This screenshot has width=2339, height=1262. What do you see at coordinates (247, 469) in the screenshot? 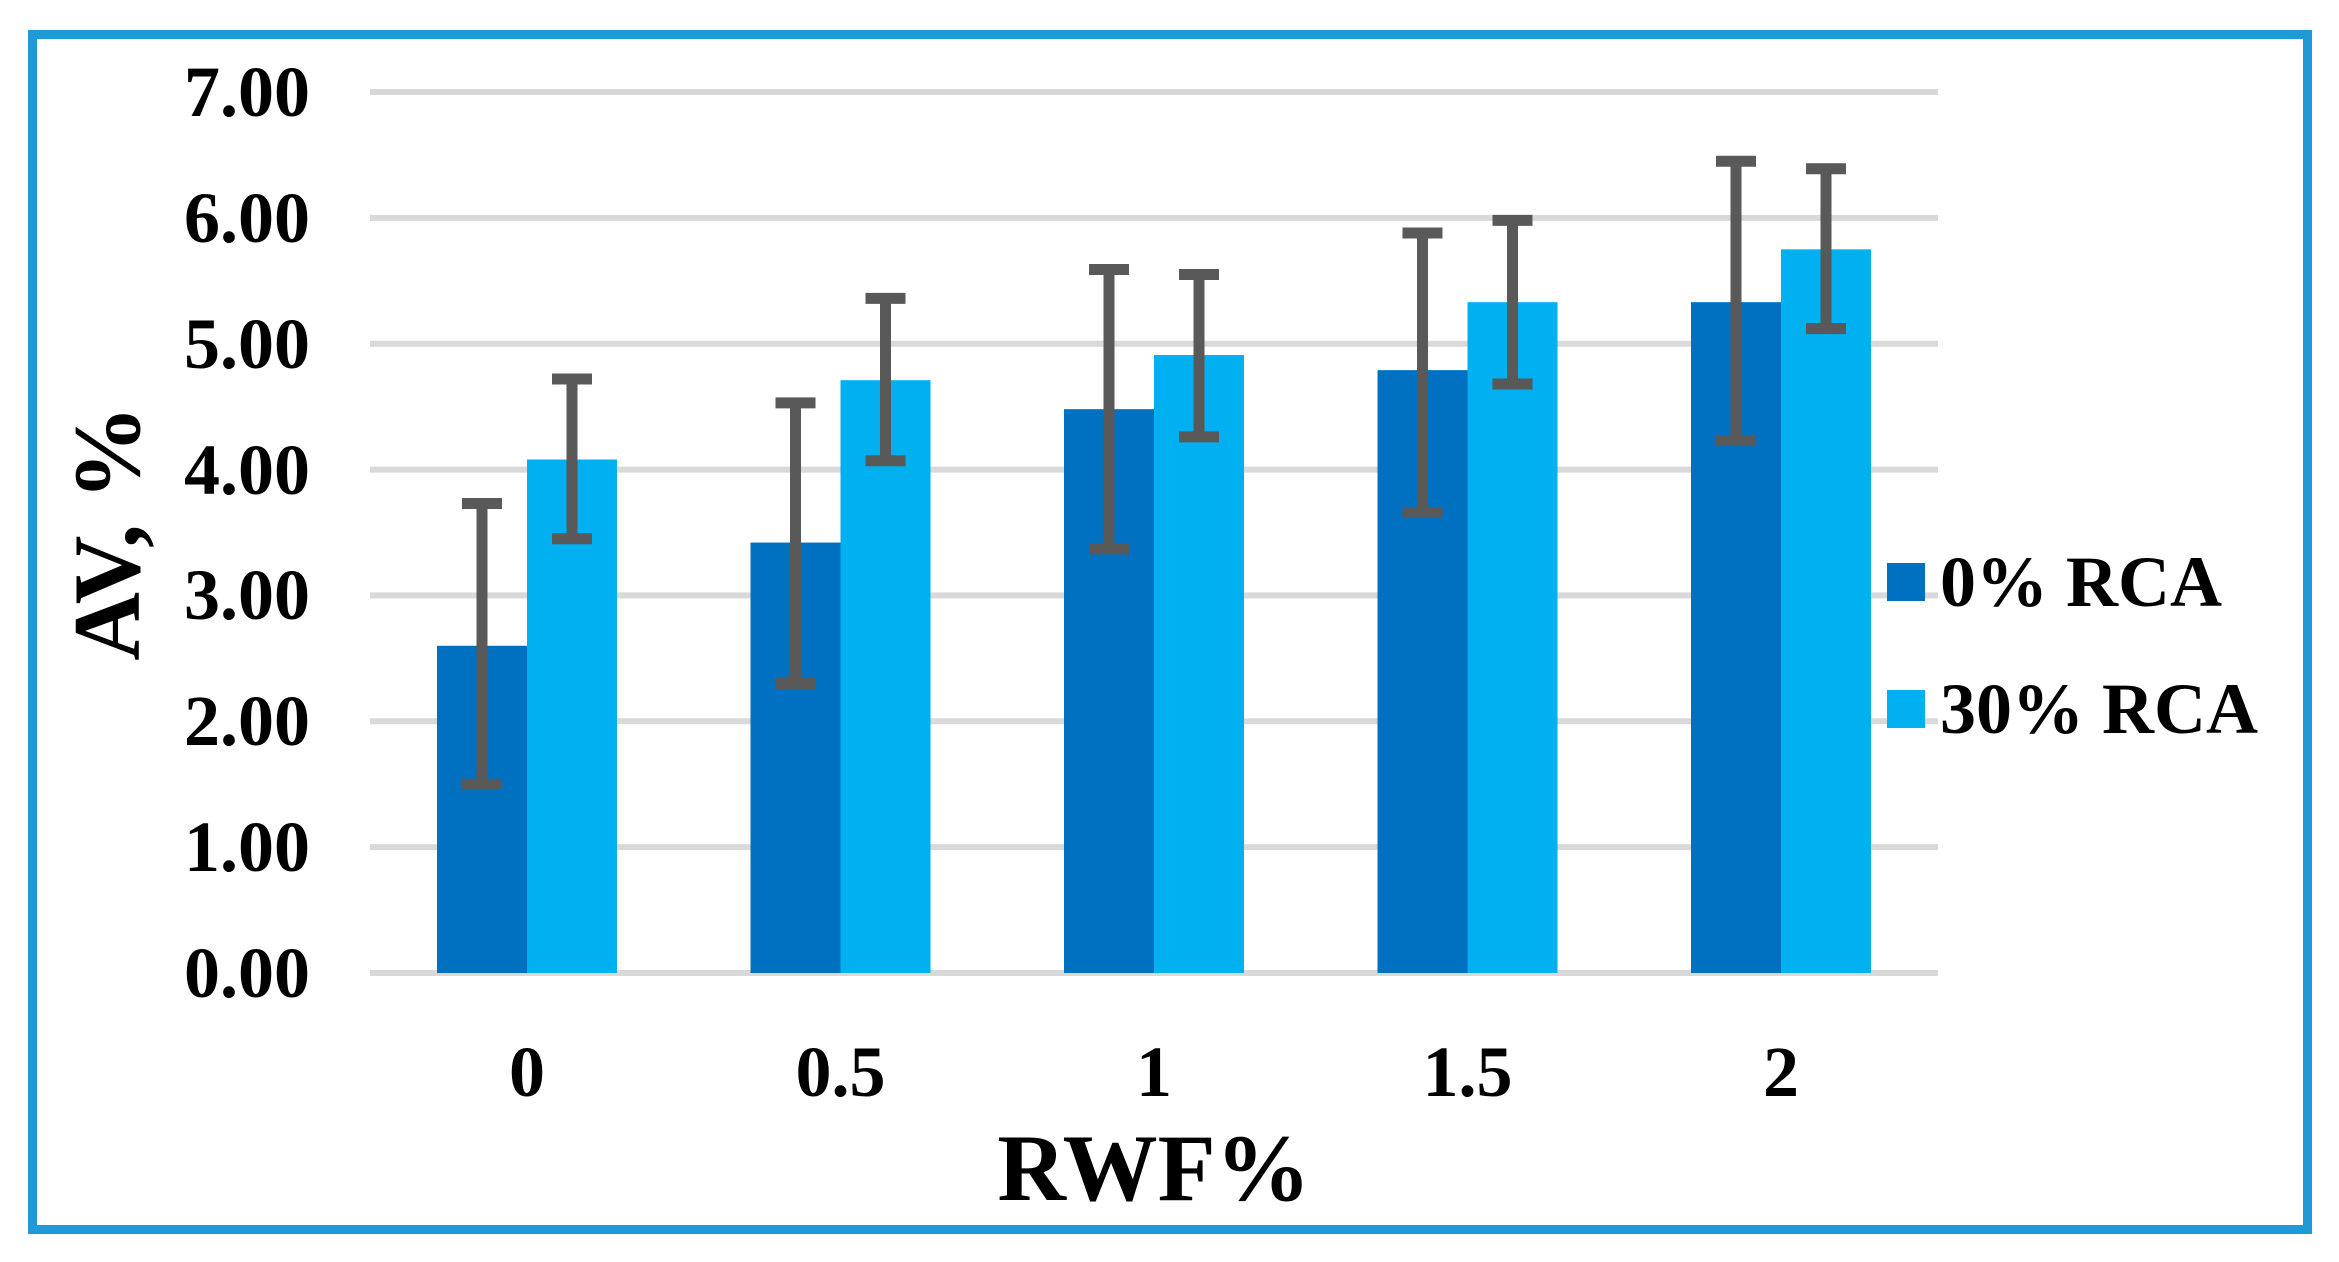
I see `y-tick-label-4.00: 4.00` at bounding box center [247, 469].